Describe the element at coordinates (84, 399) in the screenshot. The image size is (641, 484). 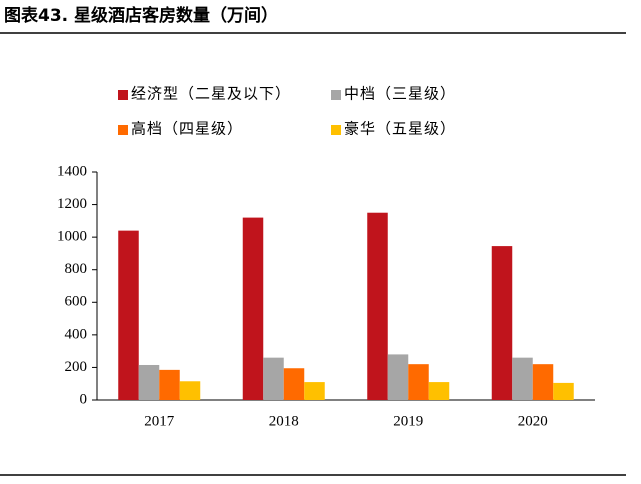
I see `y-tick-label: 0` at that location.